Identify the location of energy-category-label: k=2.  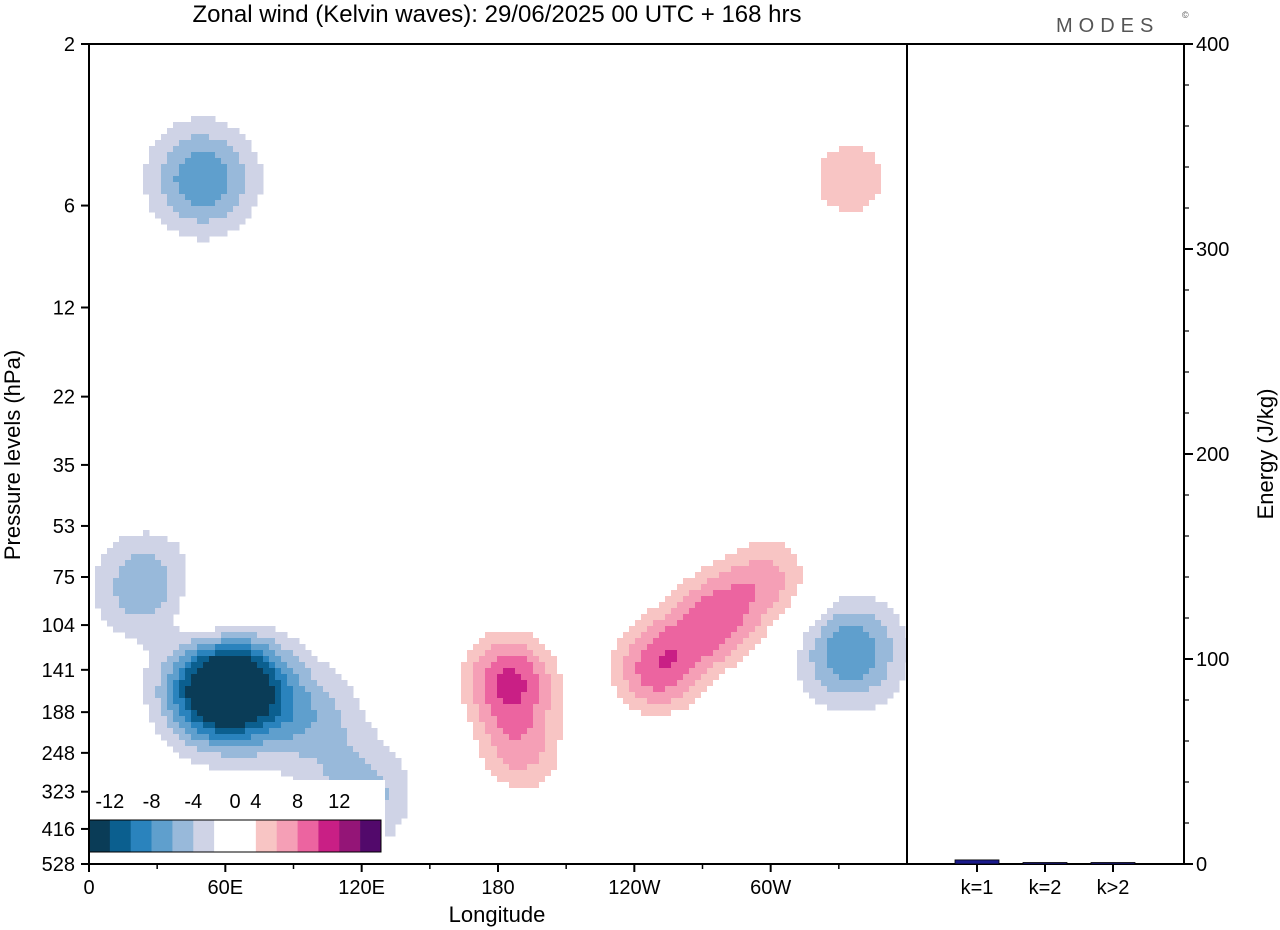
(1045, 888).